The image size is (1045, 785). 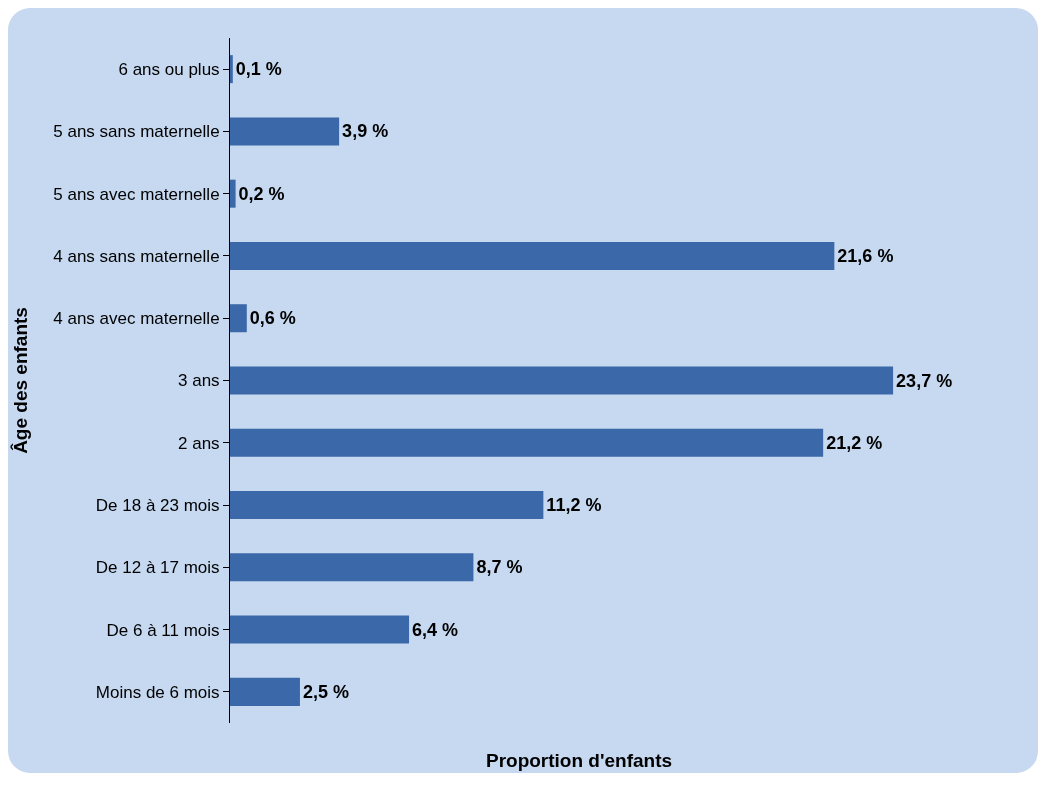 What do you see at coordinates (157, 568) in the screenshot?
I see `y-tick-label: De 12 à 17 mois` at bounding box center [157, 568].